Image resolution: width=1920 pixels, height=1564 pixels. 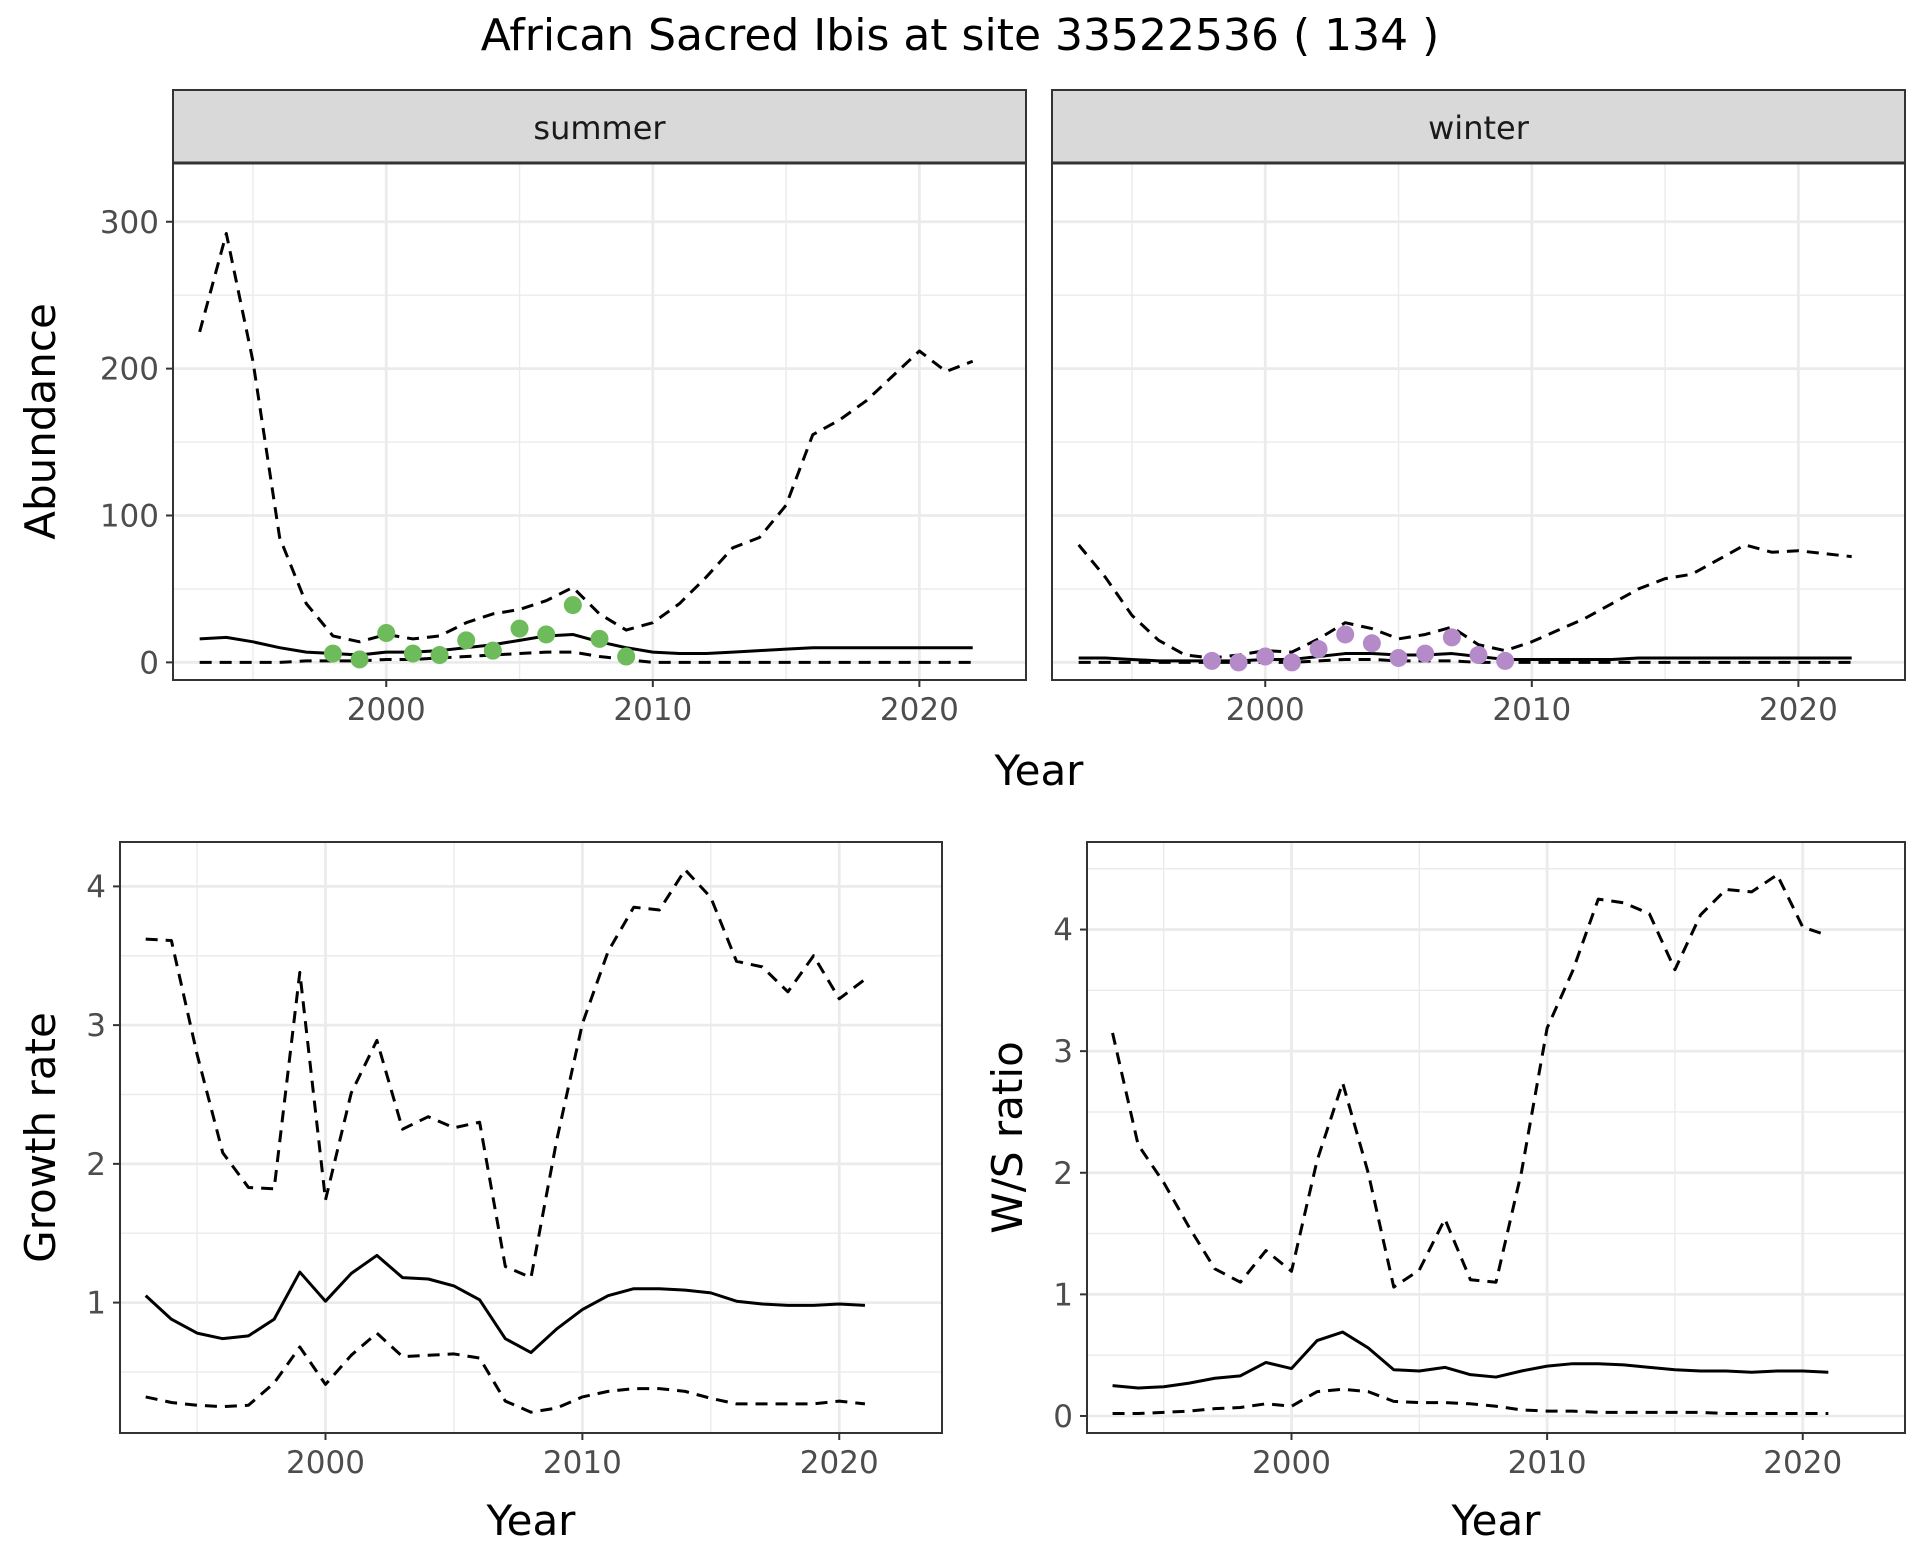 What do you see at coordinates (96, 1165) in the screenshot?
I see `growth-tick-label-y: 2` at bounding box center [96, 1165].